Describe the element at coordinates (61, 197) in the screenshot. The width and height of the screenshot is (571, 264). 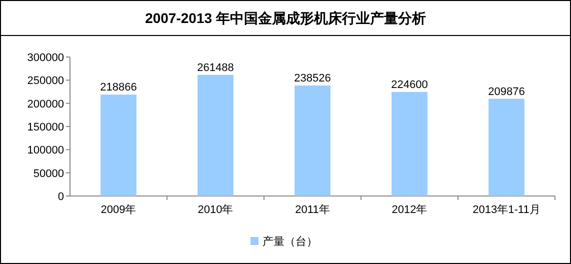
I see `y-tick-label: 0` at that location.